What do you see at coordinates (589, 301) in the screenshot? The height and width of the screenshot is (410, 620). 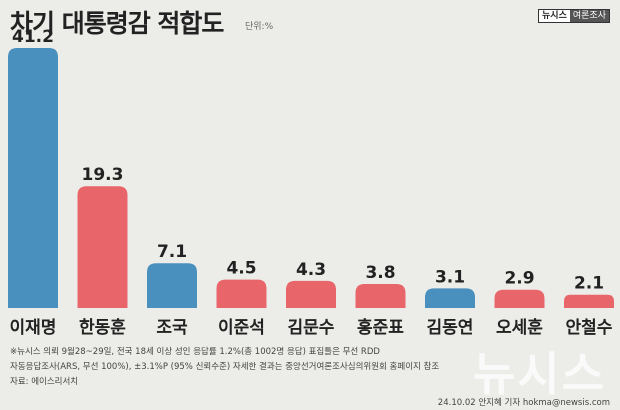 I see `bar-안철수` at bounding box center [589, 301].